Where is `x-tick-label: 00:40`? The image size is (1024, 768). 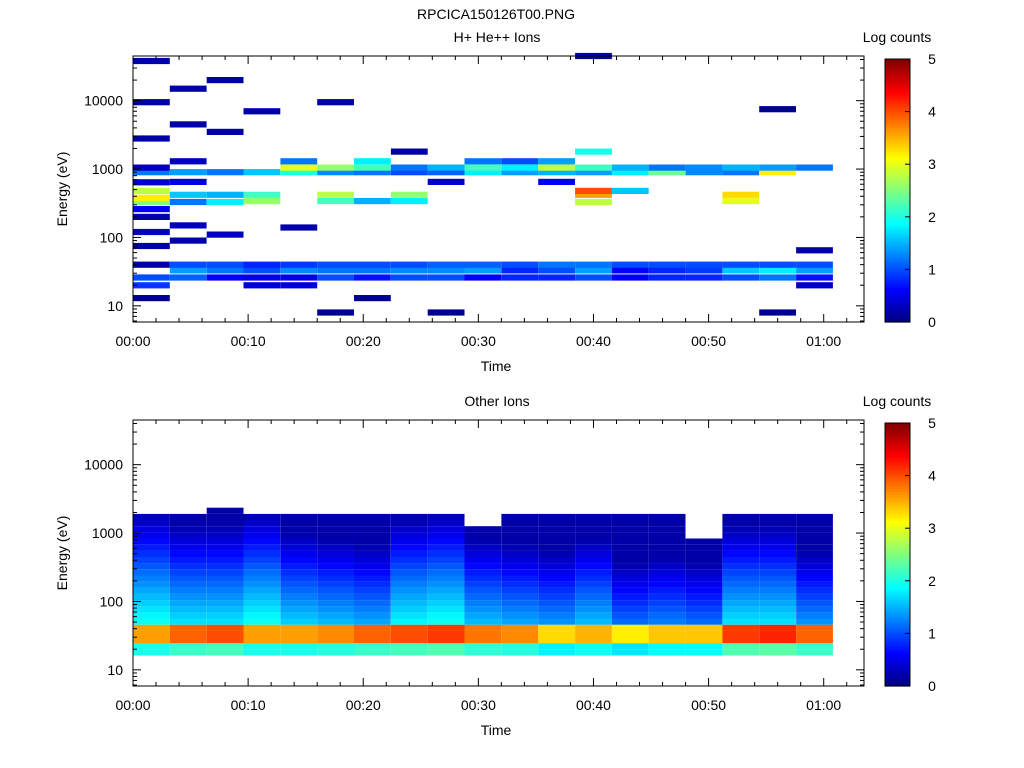 x-tick-label: 00:40 is located at coordinates (593, 341).